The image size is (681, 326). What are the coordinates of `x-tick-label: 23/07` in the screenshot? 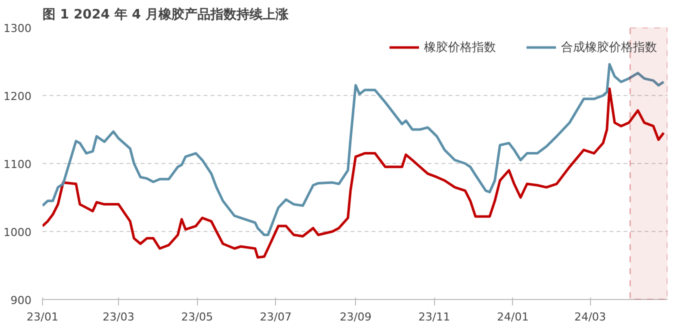 It's located at (276, 317).